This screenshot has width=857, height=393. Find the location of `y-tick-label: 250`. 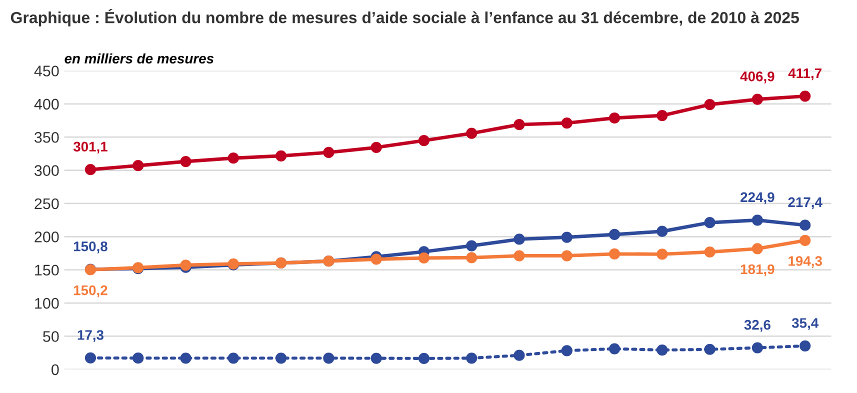

y-tick-label: 250 is located at coordinates (46, 204).